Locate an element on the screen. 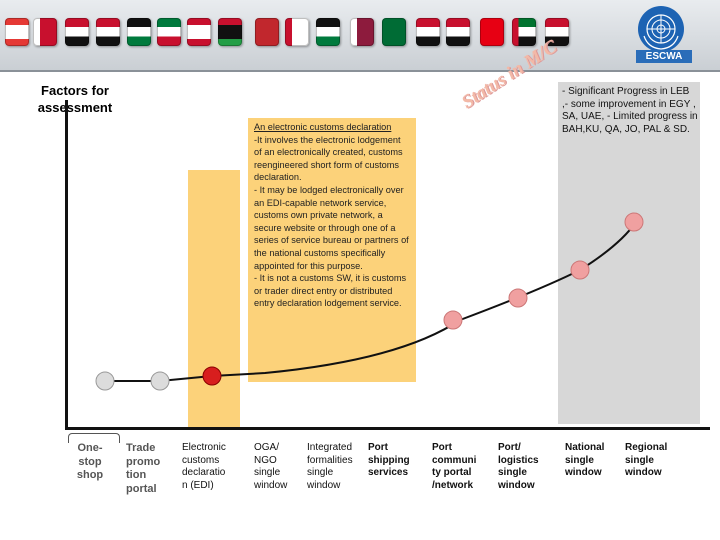 Image resolution: width=720 pixels, height=540 pixels. lebanon-flag is located at coordinates (17, 32).